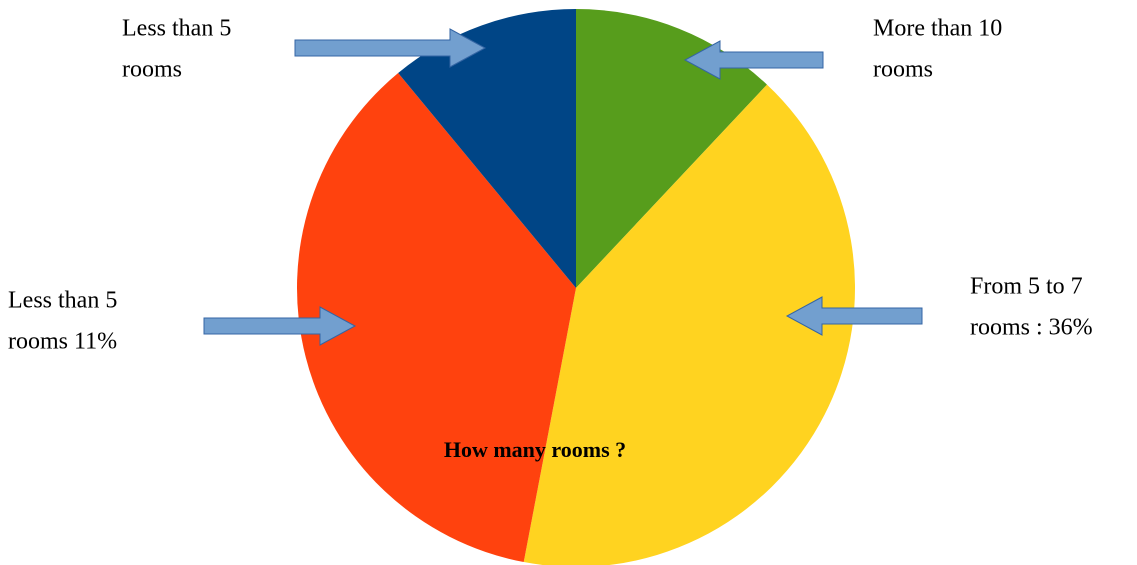  What do you see at coordinates (487, 148) in the screenshot?
I see `pie-slice` at bounding box center [487, 148].